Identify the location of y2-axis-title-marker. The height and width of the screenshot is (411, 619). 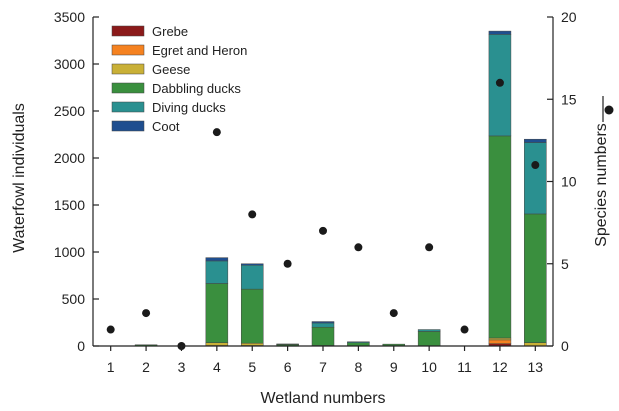
(608, 109).